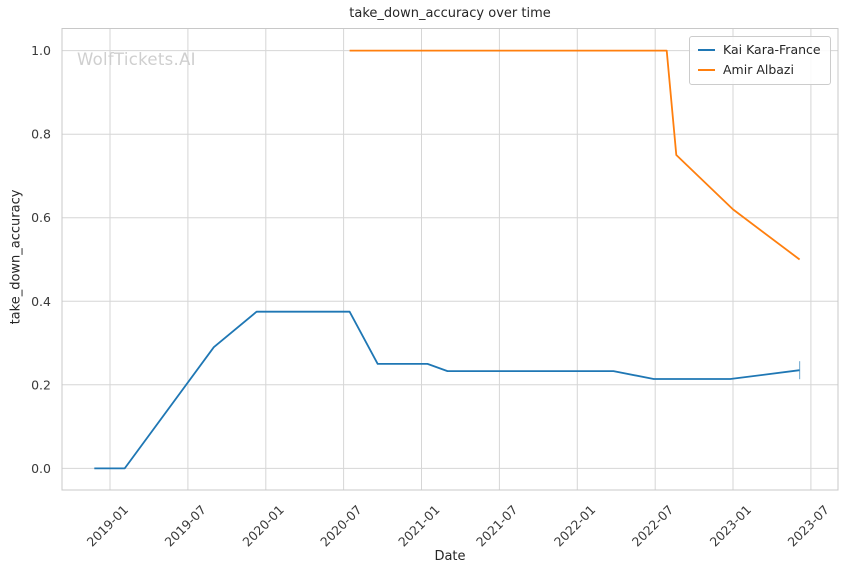 This screenshot has height=575, width=844. I want to click on x-tick-label: 2023-01, so click(731, 526).